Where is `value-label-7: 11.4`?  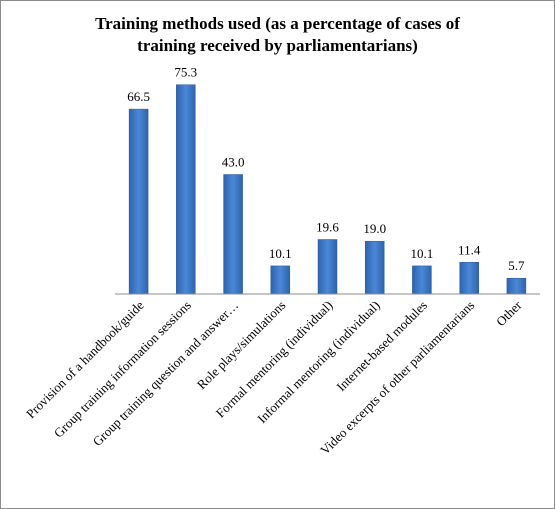
value-label-7: 11.4 is located at coordinates (469, 249).